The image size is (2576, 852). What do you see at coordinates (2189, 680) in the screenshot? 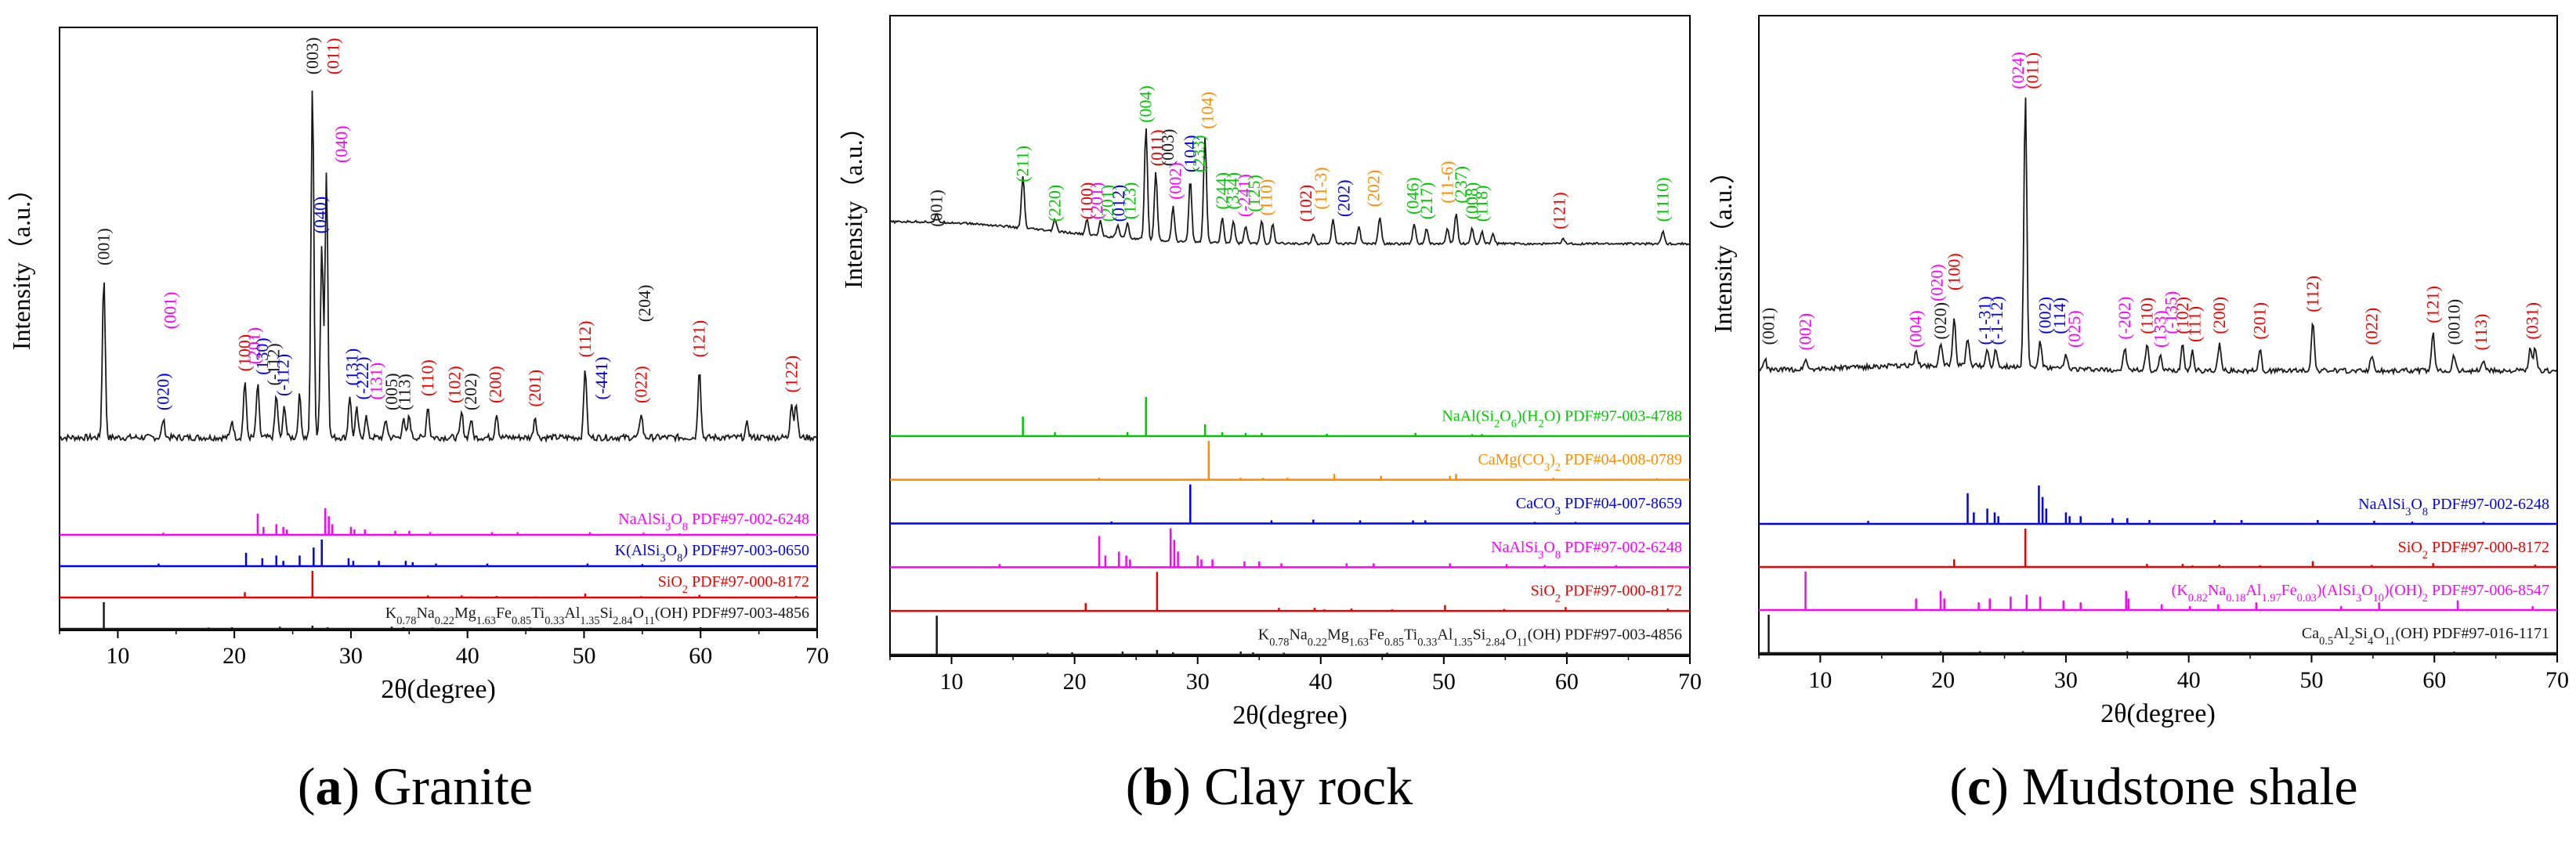
I see `x-tick-label: 40` at bounding box center [2189, 680].